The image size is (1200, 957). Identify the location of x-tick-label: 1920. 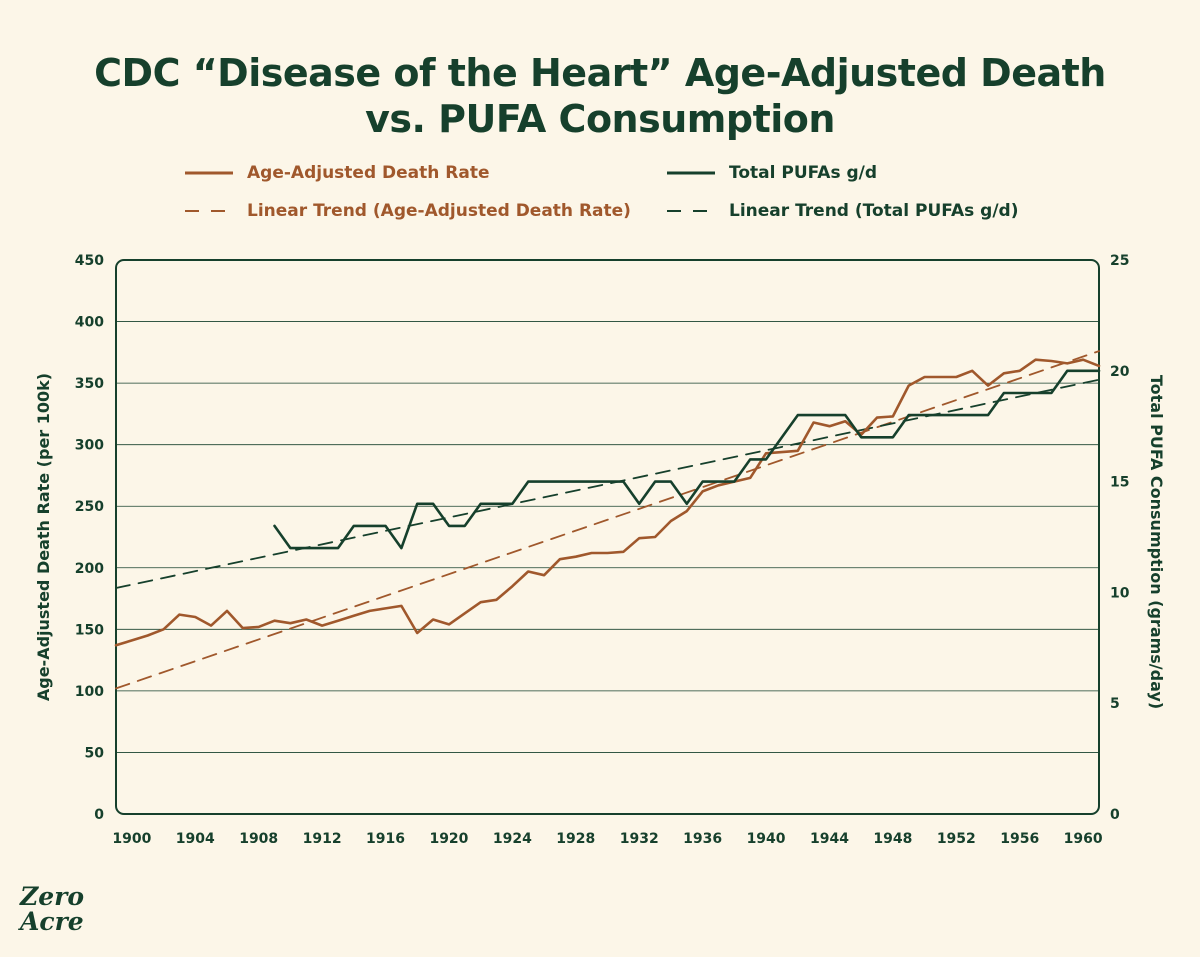
(448, 839).